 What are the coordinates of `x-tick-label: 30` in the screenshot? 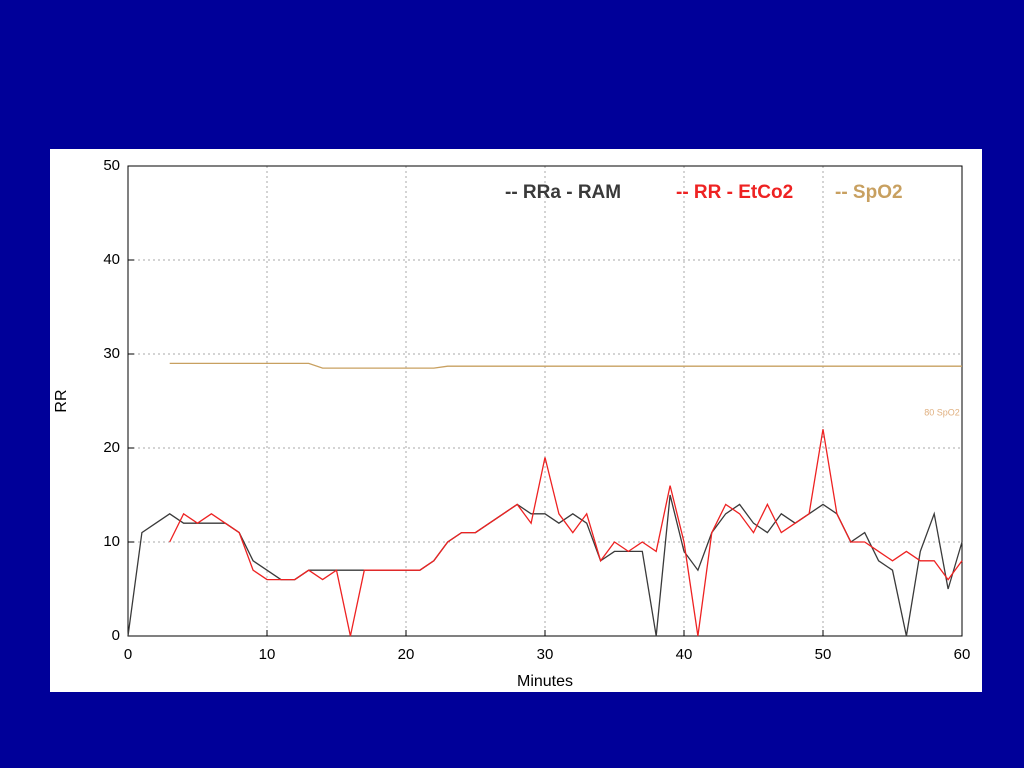 It's located at (545, 654).